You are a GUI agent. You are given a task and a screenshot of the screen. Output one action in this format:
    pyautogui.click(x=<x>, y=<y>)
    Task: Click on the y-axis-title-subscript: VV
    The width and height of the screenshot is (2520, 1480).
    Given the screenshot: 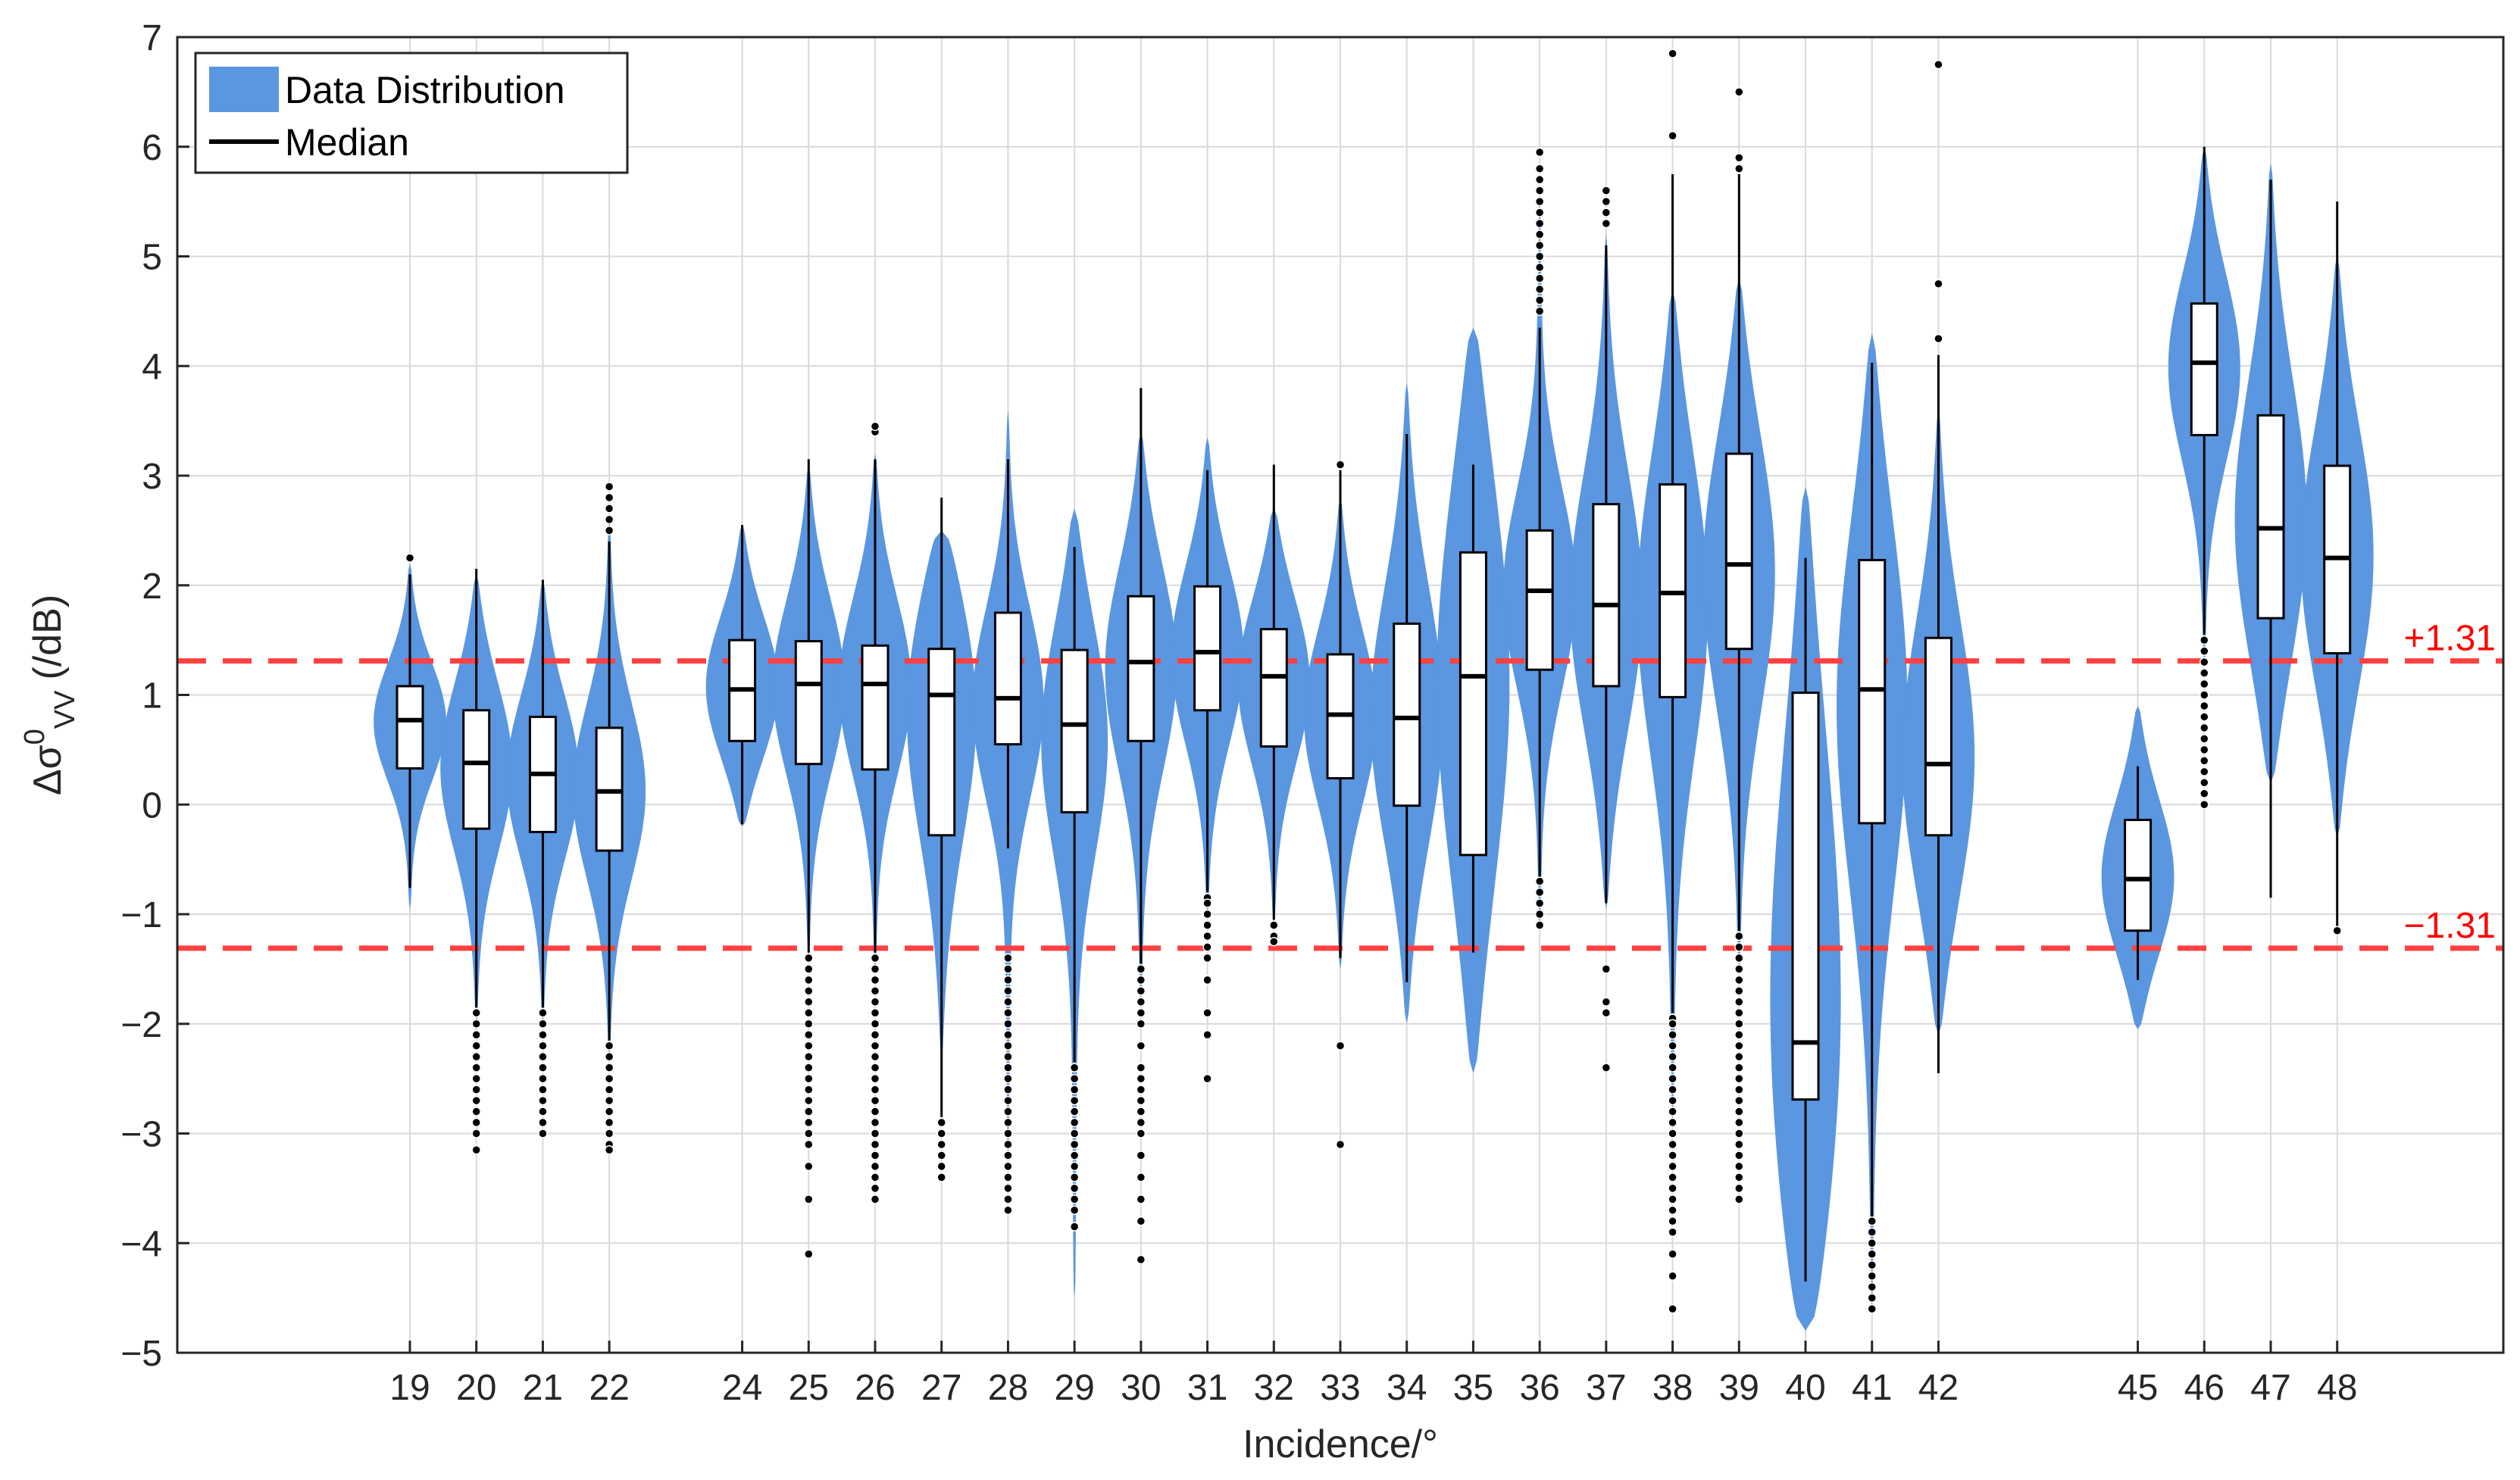 What is the action you would take?
    pyautogui.click(x=65, y=709)
    